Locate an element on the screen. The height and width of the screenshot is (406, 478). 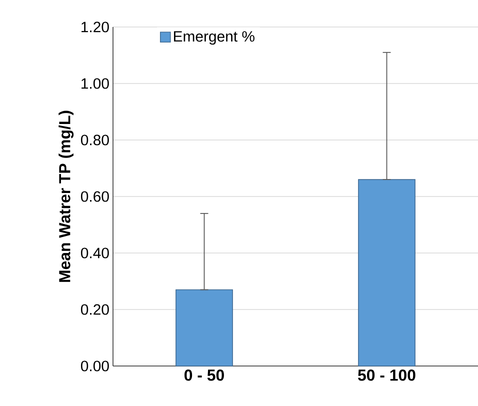
y-tick-label: 0.20 is located at coordinates (94, 309).